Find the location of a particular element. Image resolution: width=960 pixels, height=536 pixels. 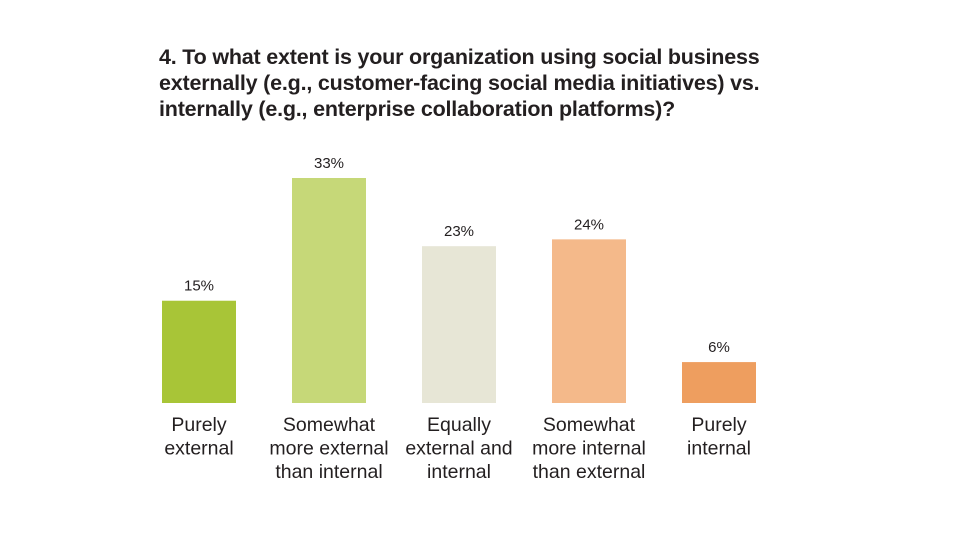

bar-value-label: 24% is located at coordinates (589, 224).